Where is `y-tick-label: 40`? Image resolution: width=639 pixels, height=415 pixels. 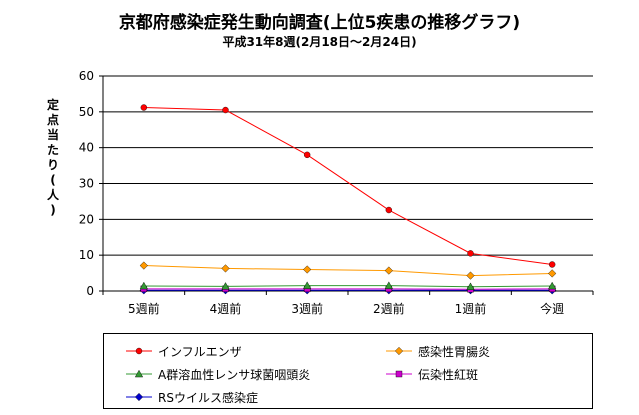
y-tick-label: 40 is located at coordinates (86, 148).